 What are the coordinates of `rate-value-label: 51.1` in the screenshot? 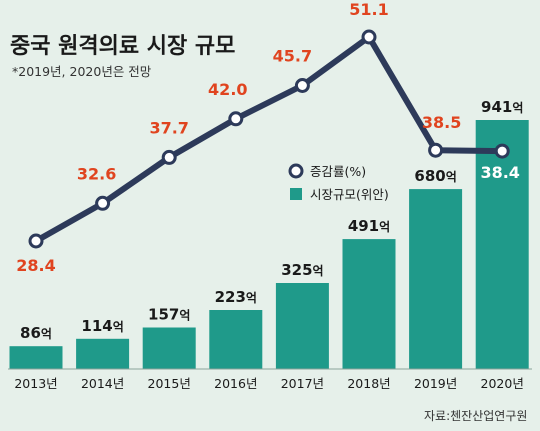 It's located at (368, 9).